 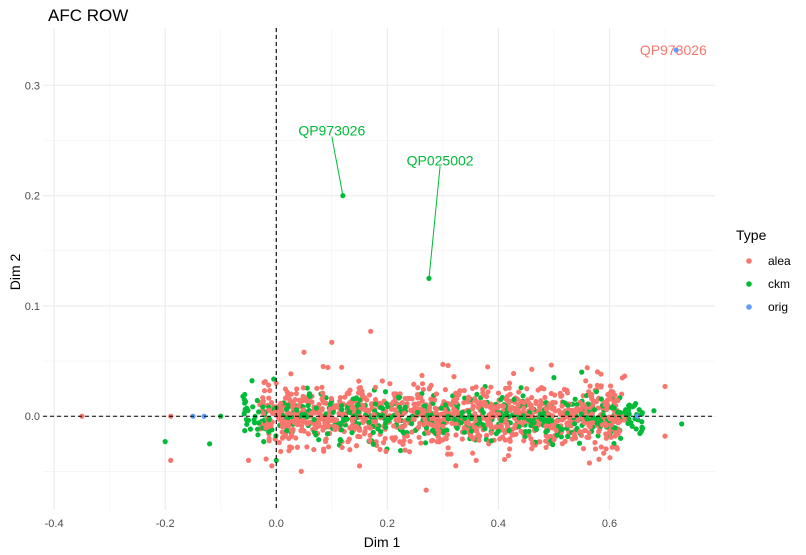 I want to click on legend-title: Type, so click(x=751, y=235).